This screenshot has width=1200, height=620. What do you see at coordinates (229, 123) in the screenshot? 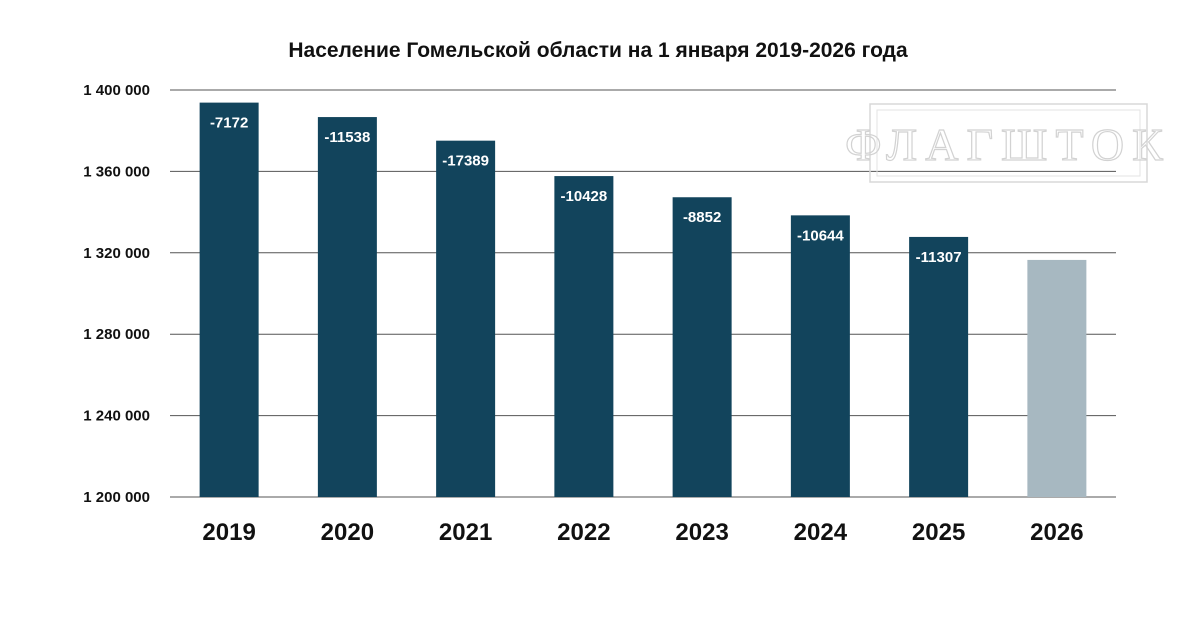
I see `data-label-2019: -7172` at bounding box center [229, 123].